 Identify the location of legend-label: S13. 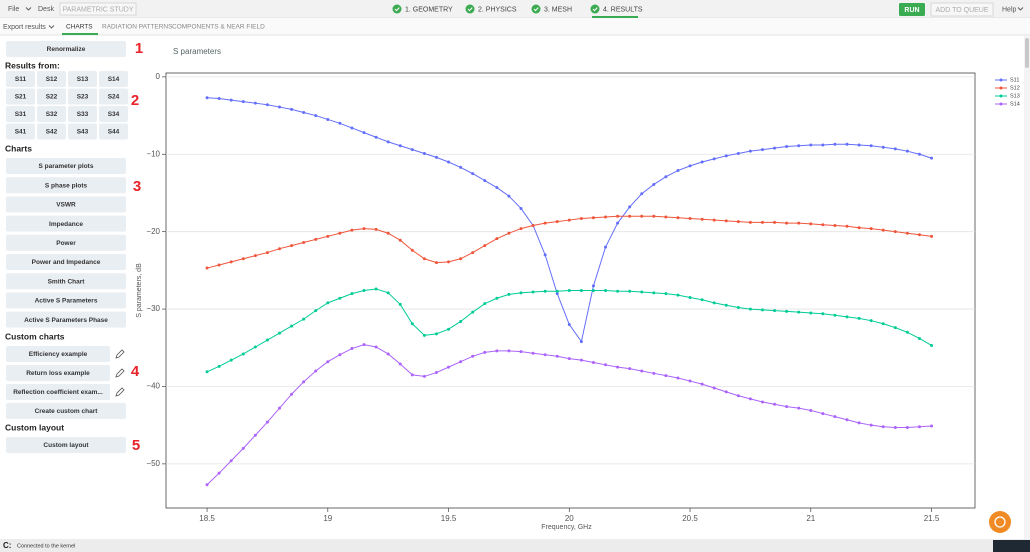
(1015, 96).